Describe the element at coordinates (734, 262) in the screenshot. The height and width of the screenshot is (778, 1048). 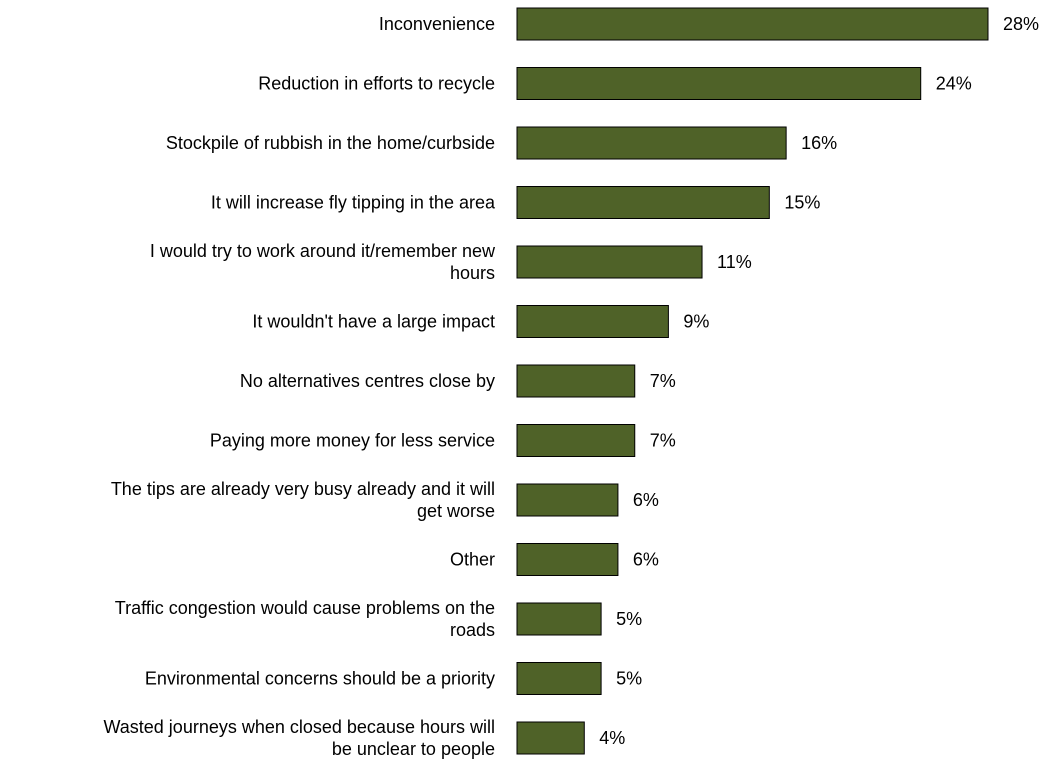
I see `value-label-5: 11%` at that location.